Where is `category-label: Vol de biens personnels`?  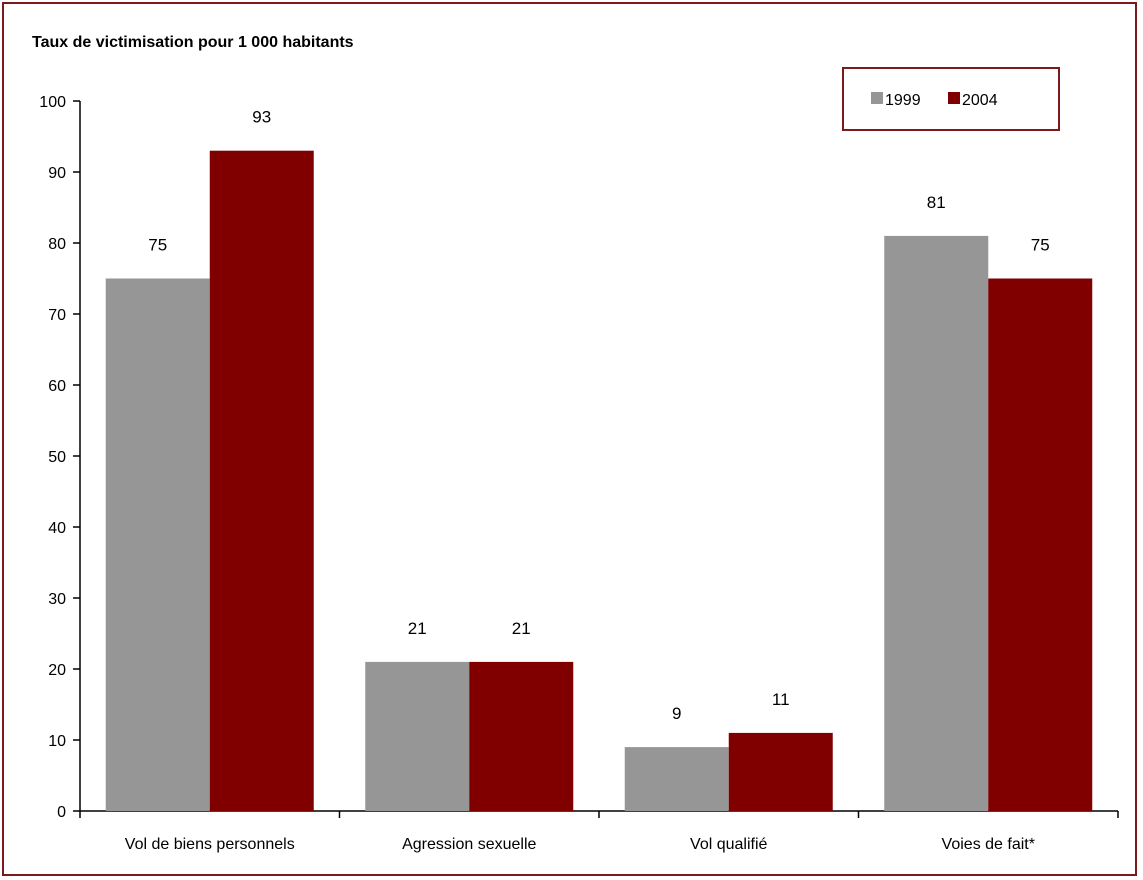 category-label: Vol de biens personnels is located at coordinates (210, 844).